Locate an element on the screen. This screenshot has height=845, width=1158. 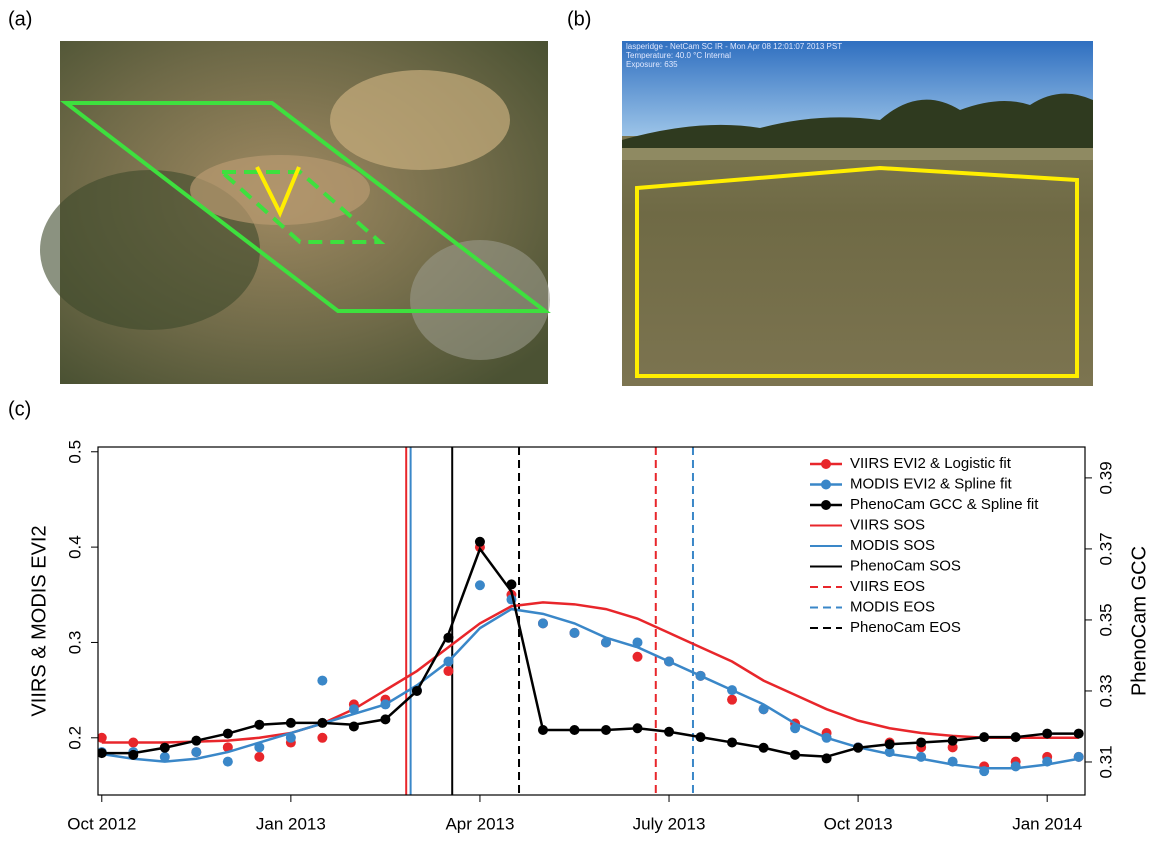
y-tick-label: 0.5 is located at coordinates (74, 452).